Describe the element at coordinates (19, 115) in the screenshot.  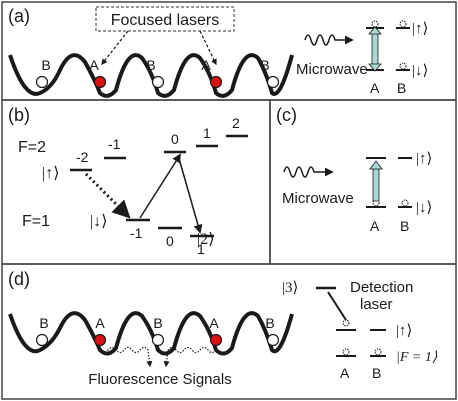
I see `panel-b-label: (b)` at that location.